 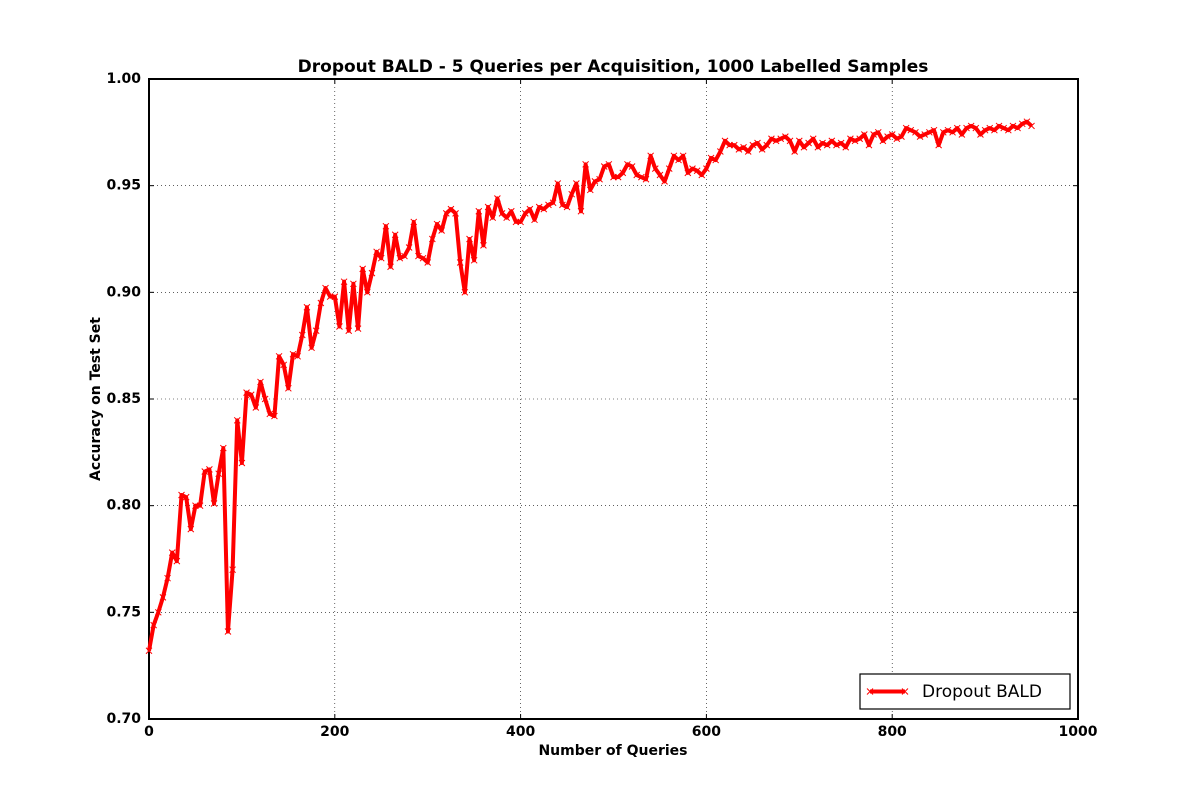 What do you see at coordinates (123, 186) in the screenshot?
I see `y-tick-label: 0.95` at bounding box center [123, 186].